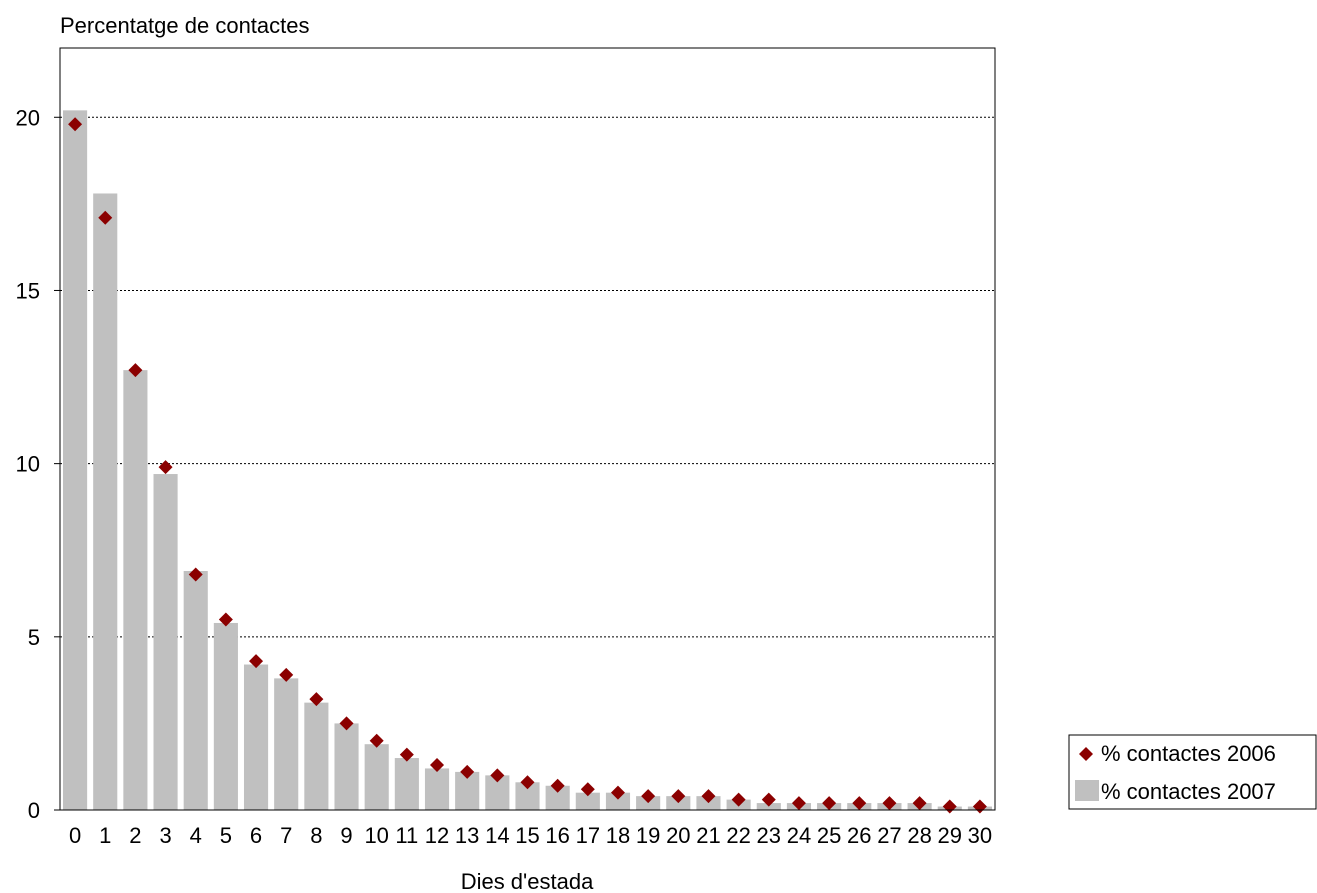 This screenshot has height=893, width=1317. I want to click on legend-marker-2006, so click(1086, 754).